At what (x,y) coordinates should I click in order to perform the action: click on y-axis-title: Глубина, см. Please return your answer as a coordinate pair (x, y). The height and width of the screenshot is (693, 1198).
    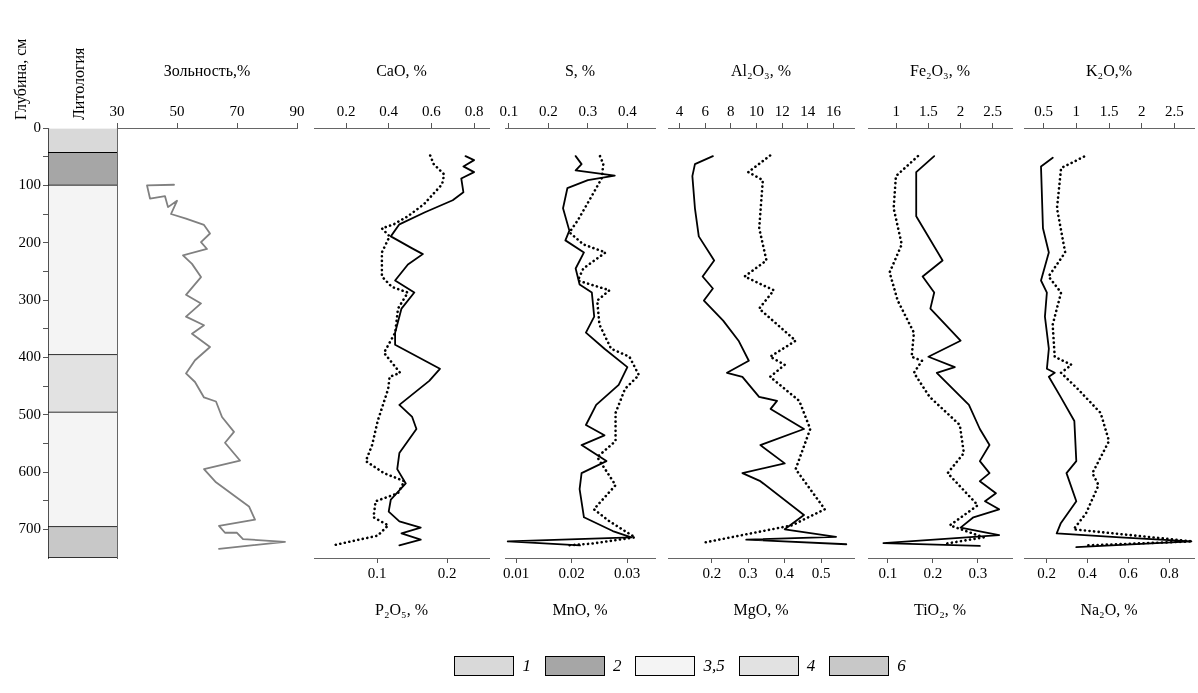
    Looking at the image, I should click on (21, 79).